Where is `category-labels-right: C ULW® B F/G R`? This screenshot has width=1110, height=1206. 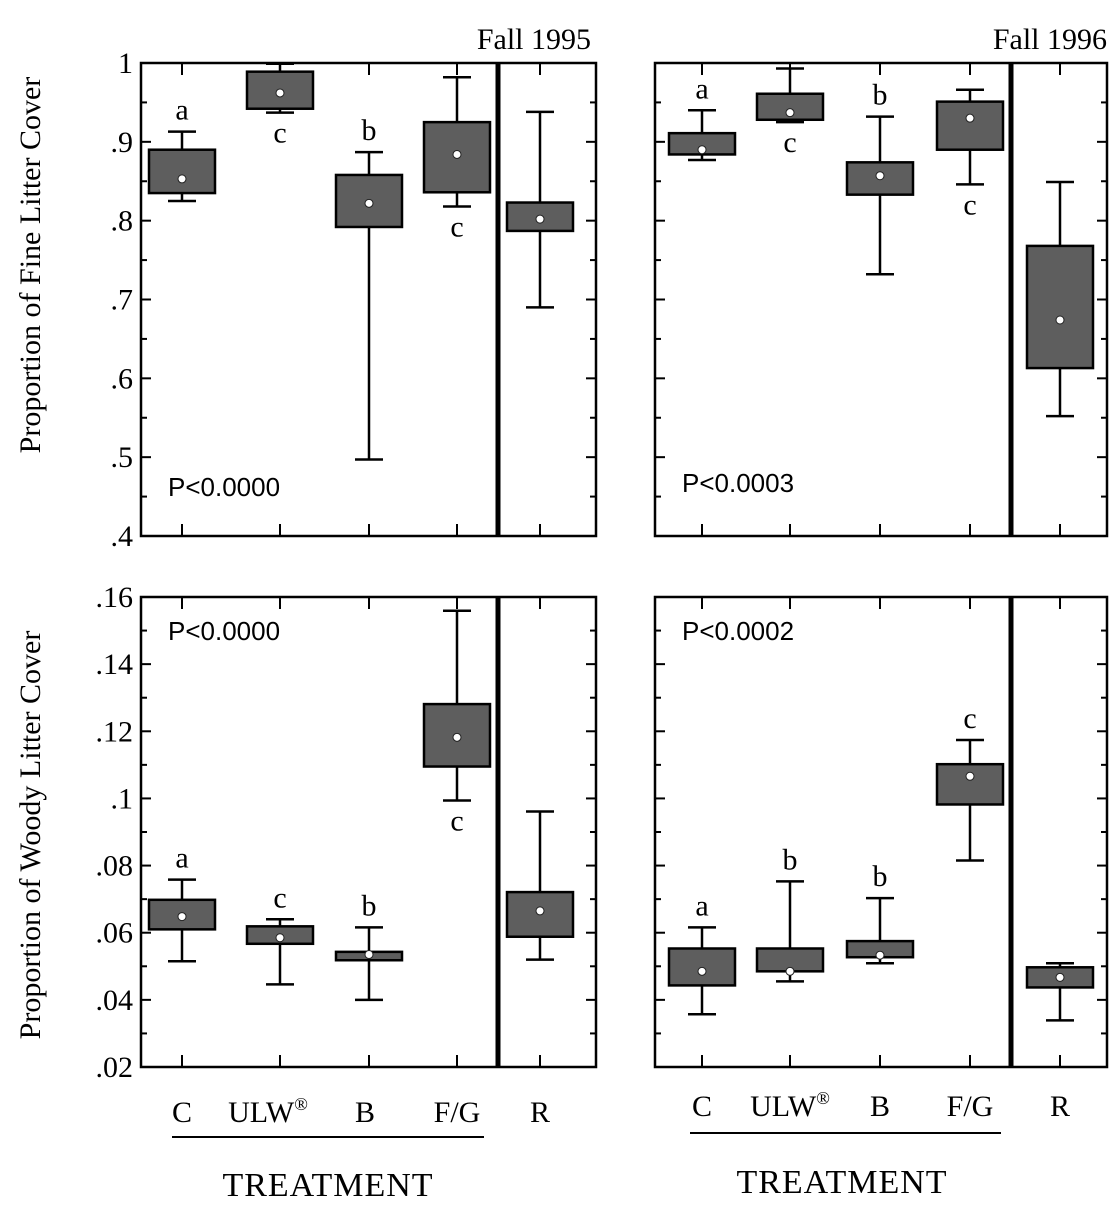 category-labels-right: C ULW® B F/G R is located at coordinates (881, 1105).